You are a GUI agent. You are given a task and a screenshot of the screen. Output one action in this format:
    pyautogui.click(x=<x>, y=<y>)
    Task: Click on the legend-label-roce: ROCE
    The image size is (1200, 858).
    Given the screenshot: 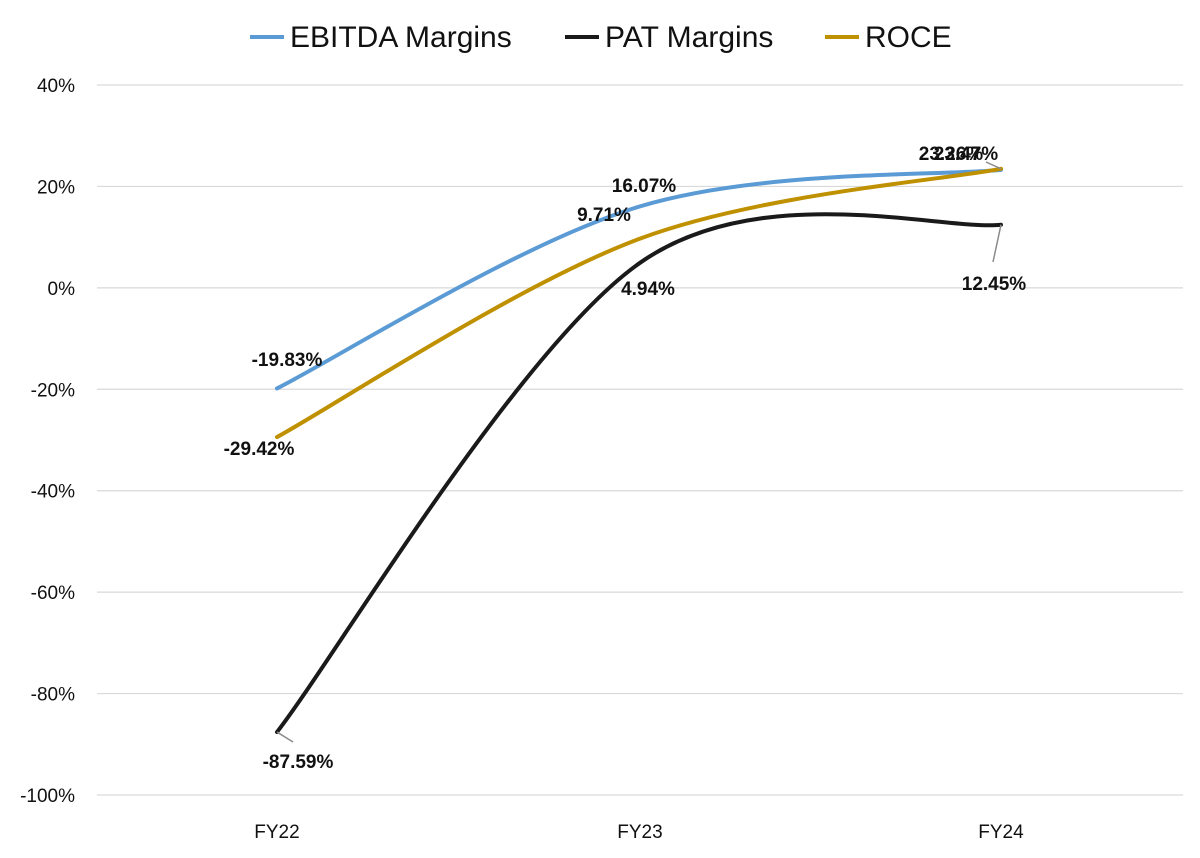 What is the action you would take?
    pyautogui.click(x=908, y=37)
    